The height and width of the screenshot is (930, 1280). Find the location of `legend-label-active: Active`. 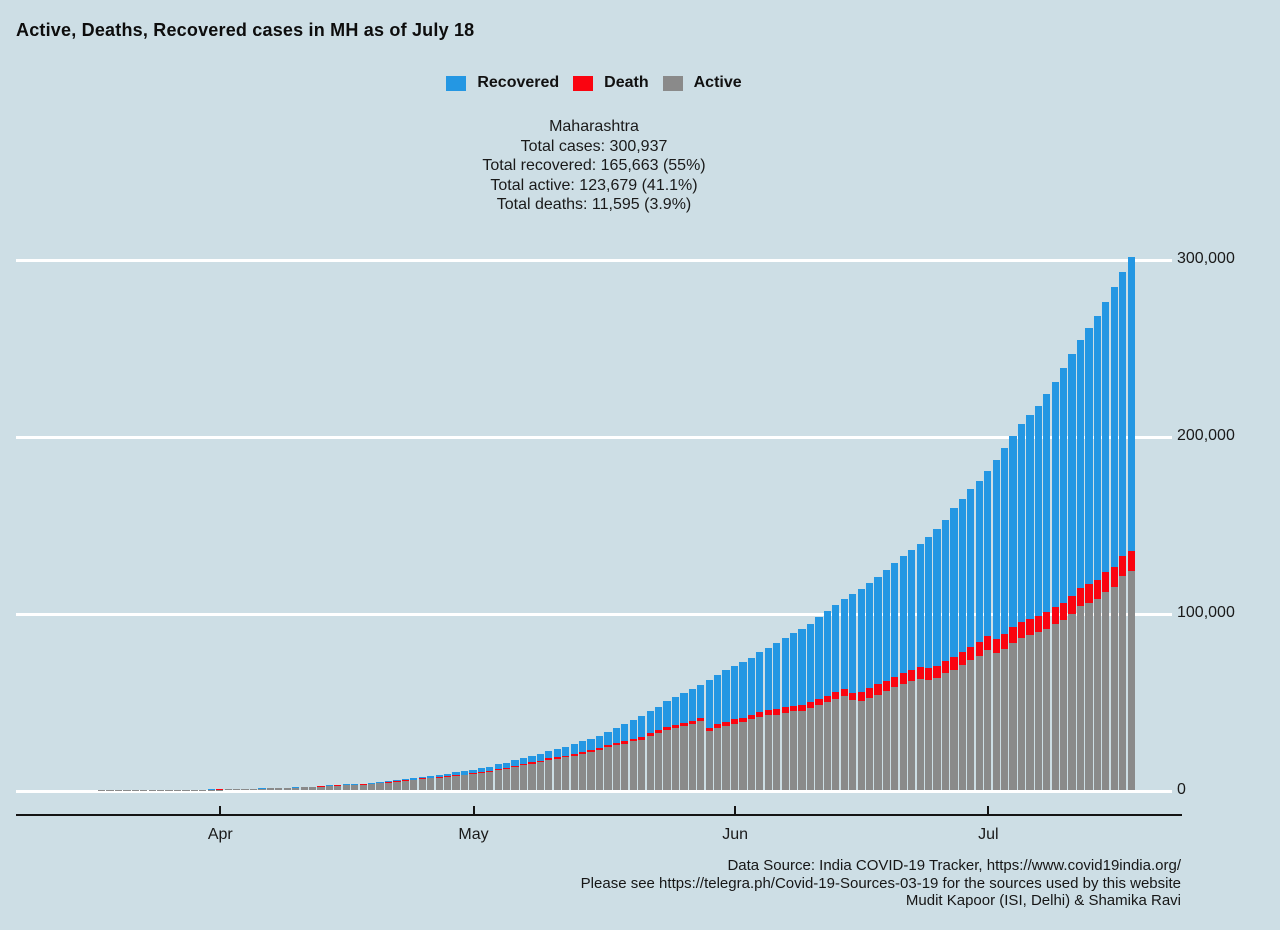

legend-label-active: Active is located at coordinates (717, 82).